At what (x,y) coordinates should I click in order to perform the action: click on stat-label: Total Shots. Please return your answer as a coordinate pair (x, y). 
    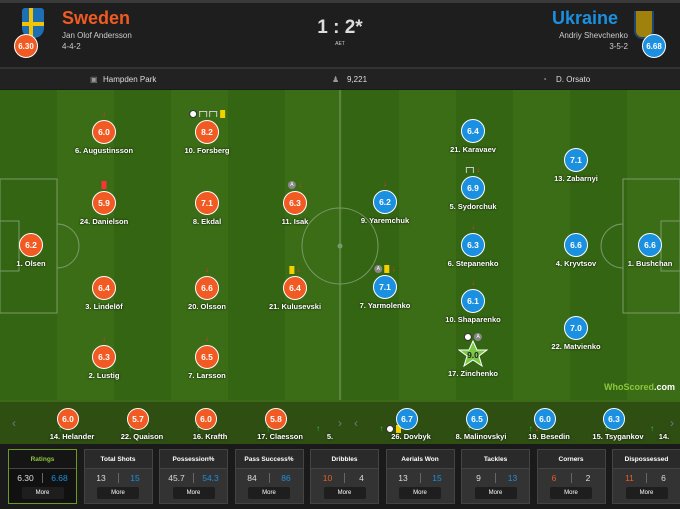
    Looking at the image, I should click on (118, 459).